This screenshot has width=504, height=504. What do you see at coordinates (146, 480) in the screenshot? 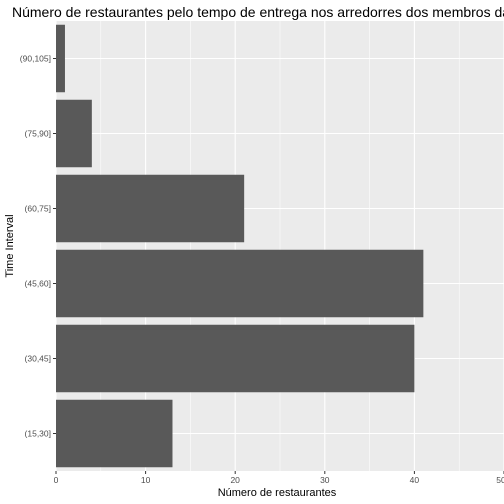
I see `x-tick-label: 10` at bounding box center [146, 480].